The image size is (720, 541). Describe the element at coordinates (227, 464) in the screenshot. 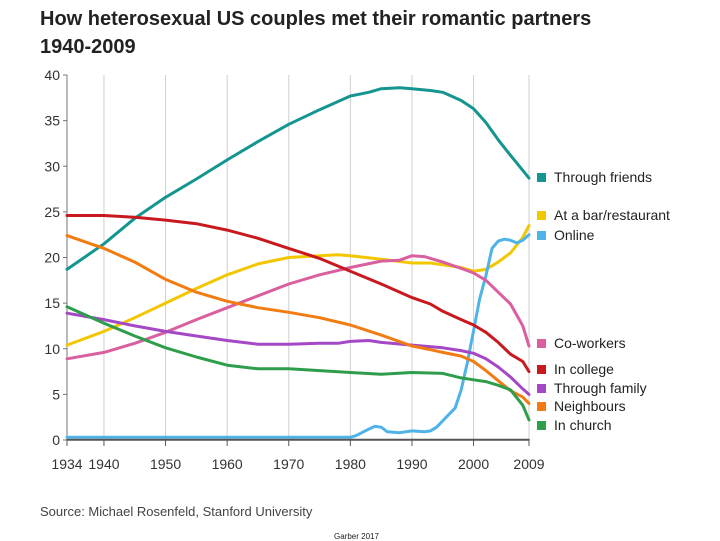

I see `x-tick-label: 1960` at that location.